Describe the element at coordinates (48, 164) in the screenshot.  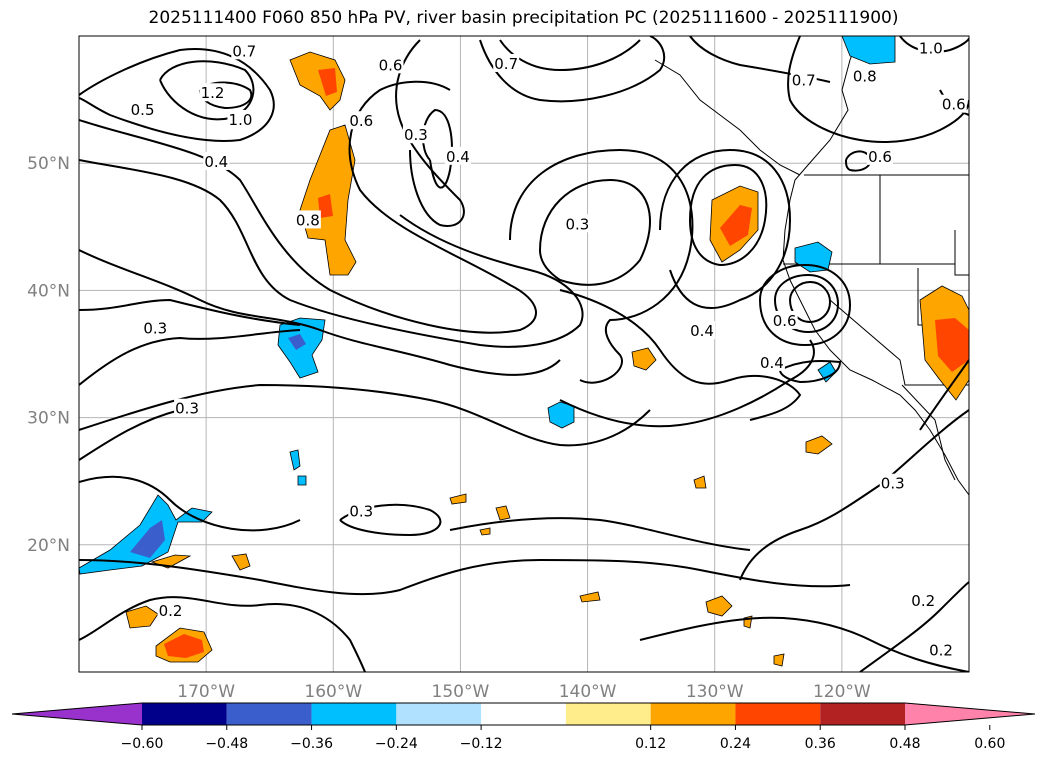
I see `lat-tick-label: 50°N` at that location.